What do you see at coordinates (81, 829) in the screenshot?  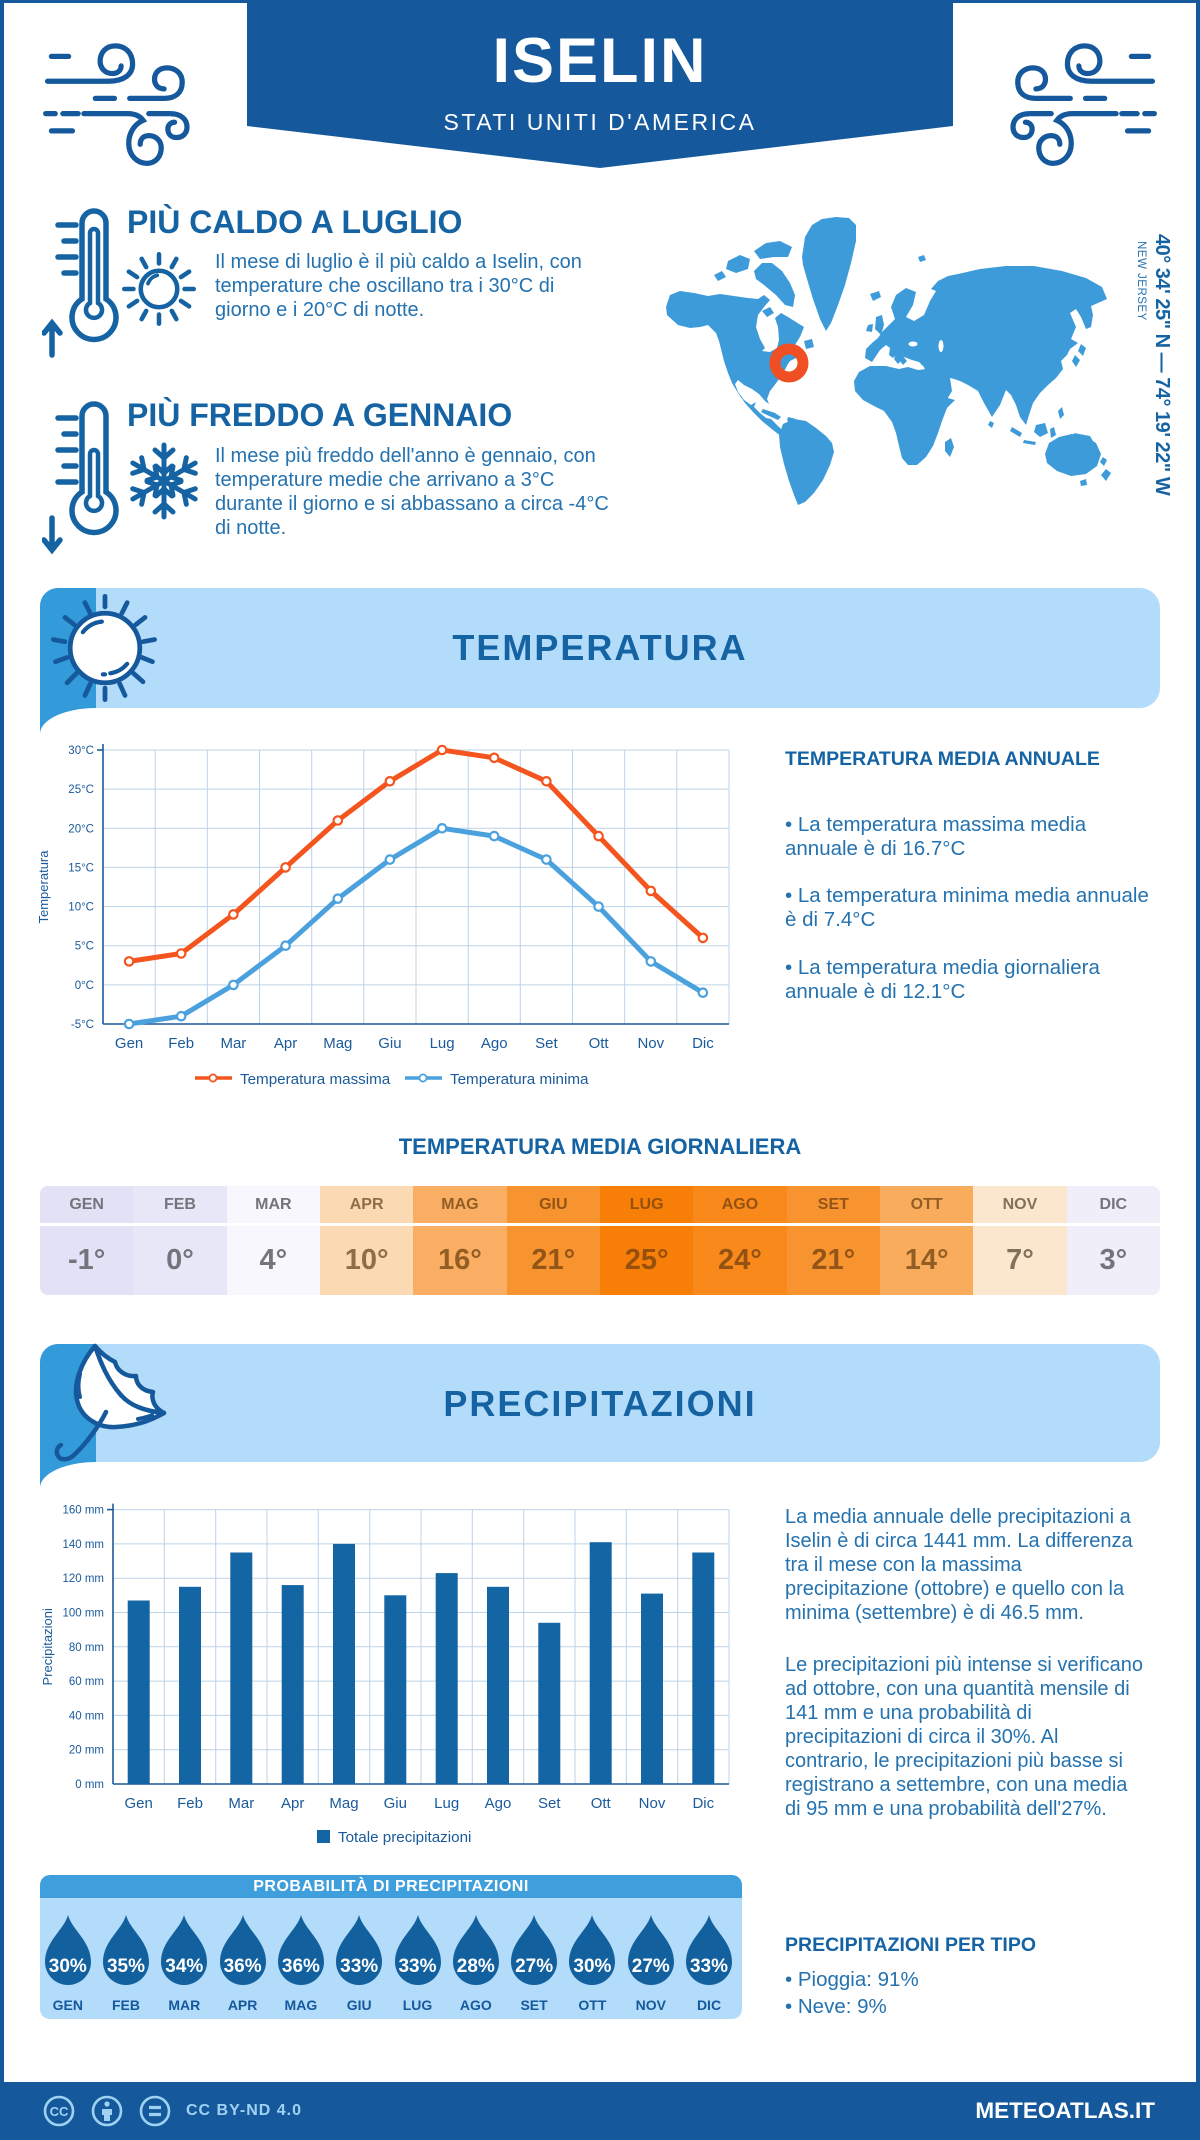 I see `svg-text: 20°C` at bounding box center [81, 829].